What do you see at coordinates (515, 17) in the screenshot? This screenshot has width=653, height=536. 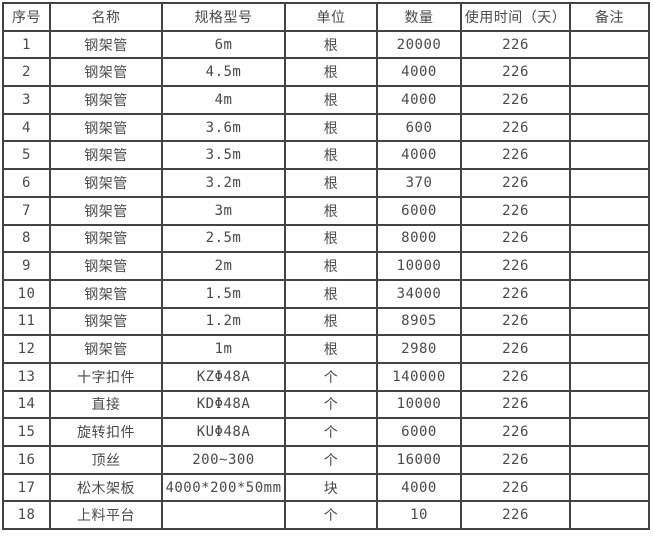 I see `col-header-days: 使用时间（天）` at bounding box center [515, 17].